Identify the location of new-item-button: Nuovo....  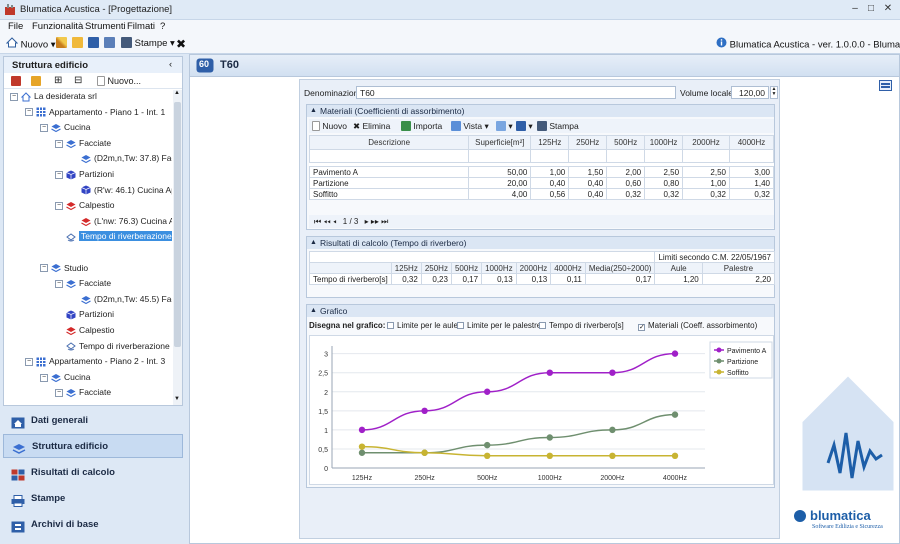
(119, 81).